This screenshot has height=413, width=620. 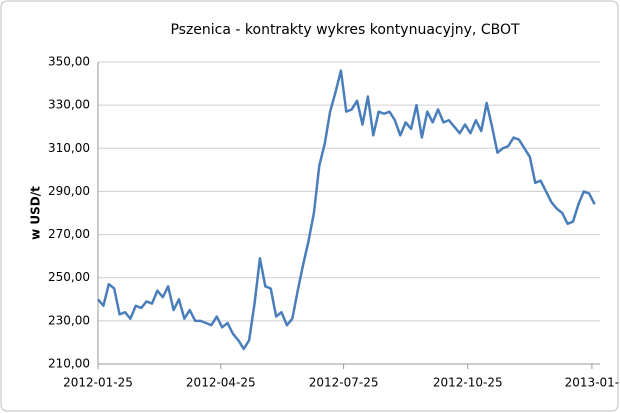 What do you see at coordinates (69, 277) in the screenshot?
I see `y-tick-label: 250,00` at bounding box center [69, 277].